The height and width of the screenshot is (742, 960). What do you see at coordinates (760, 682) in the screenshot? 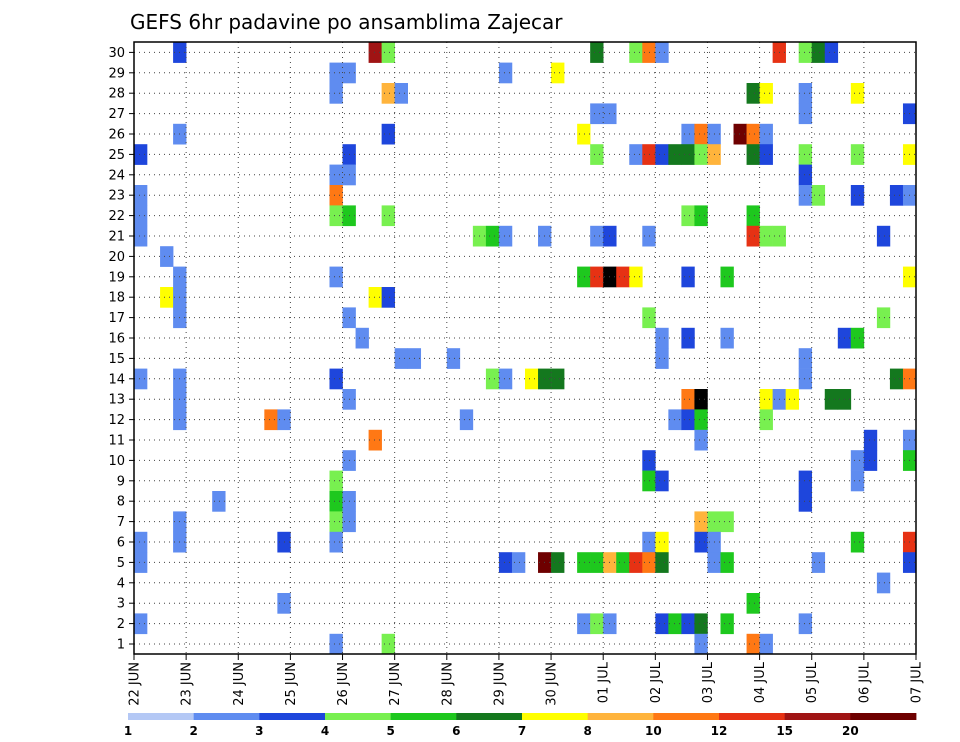
I see `x-tick-label: 04 JUL` at bounding box center [760, 682].